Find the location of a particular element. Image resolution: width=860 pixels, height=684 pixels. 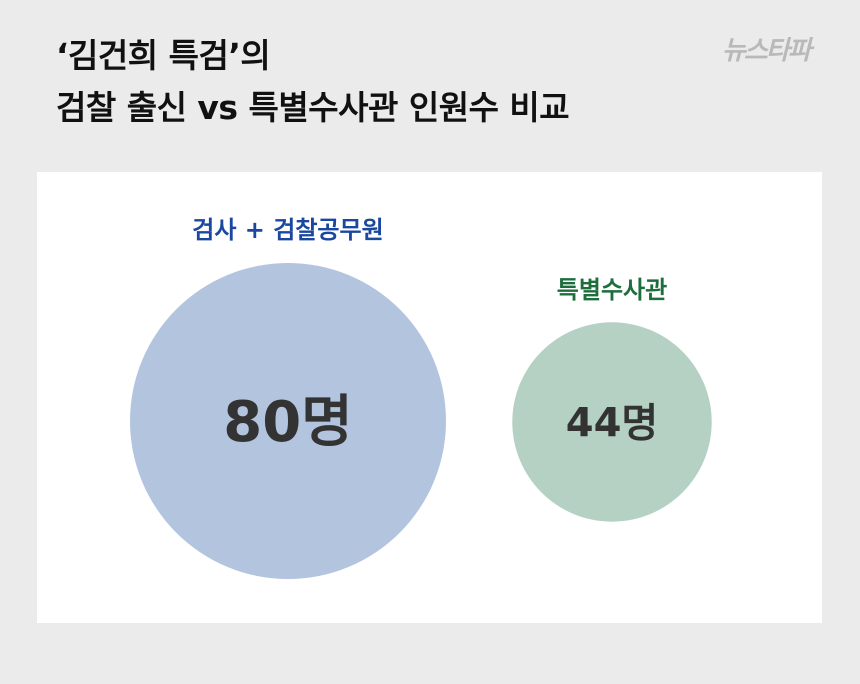

title-line-2: 검찰 출신 vs 특별수사관 인원수 비교 is located at coordinates (313, 107).